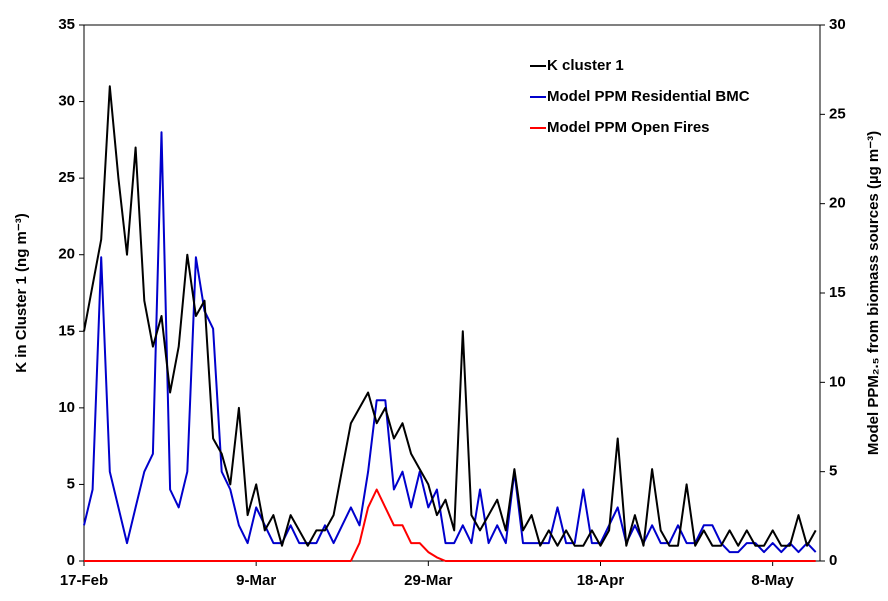 This screenshot has height=601, width=888. What do you see at coordinates (84, 580) in the screenshot?
I see `x-tick-label: 17-Feb` at bounding box center [84, 580].